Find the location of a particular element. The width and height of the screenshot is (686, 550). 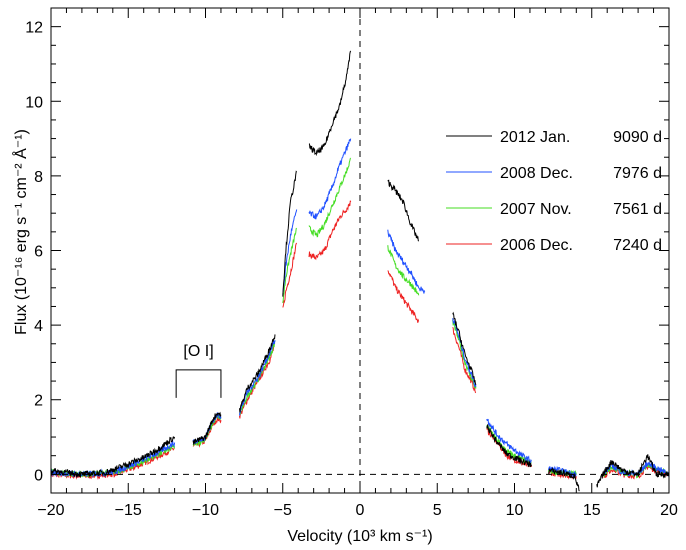

y-tick-label: 12 is located at coordinates (34, 28).